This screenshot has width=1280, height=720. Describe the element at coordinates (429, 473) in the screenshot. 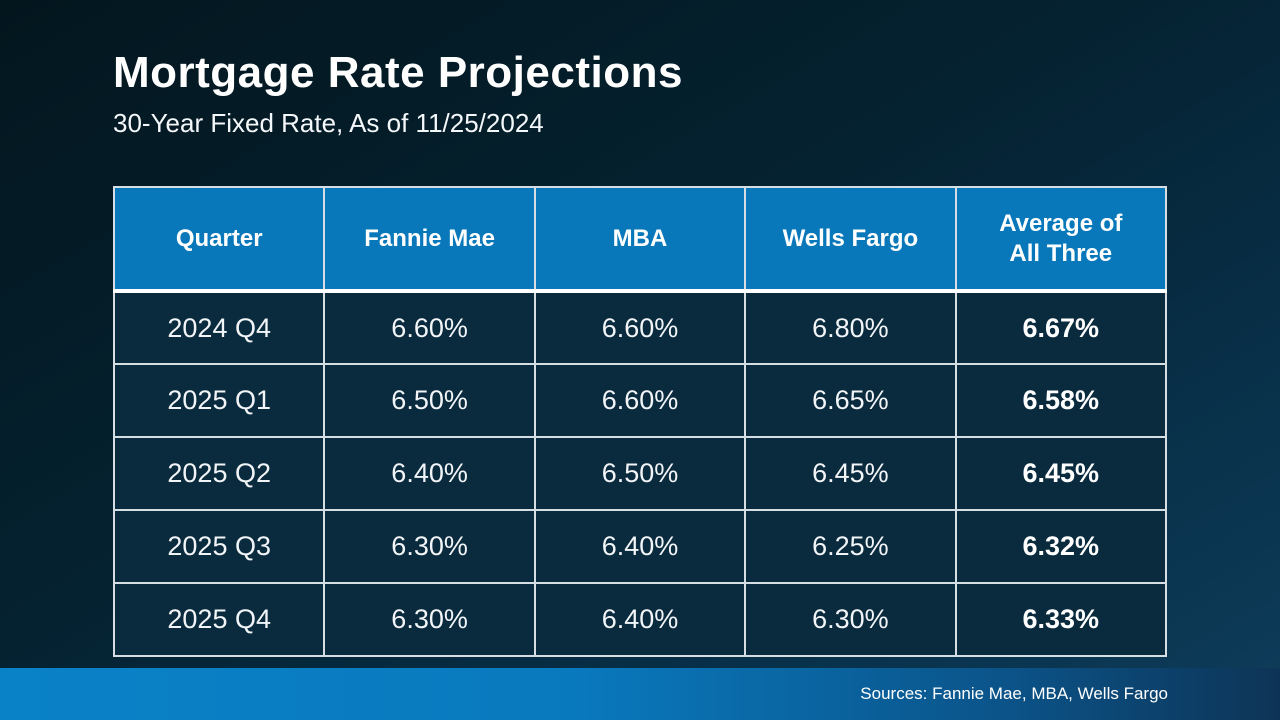

I see `cell-fannie-mae: 6.40%` at that location.